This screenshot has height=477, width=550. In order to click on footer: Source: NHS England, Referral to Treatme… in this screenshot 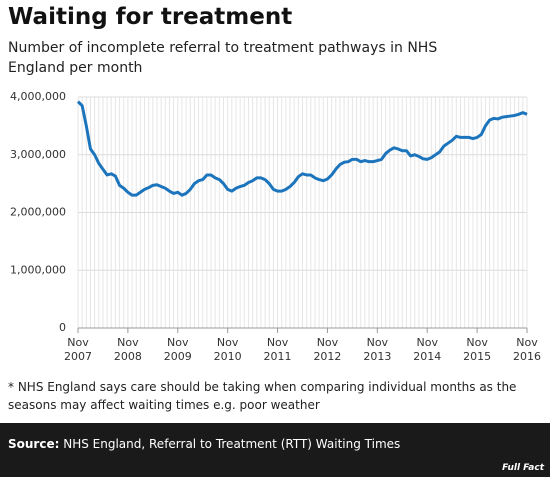, I will do `click(275, 450)`.